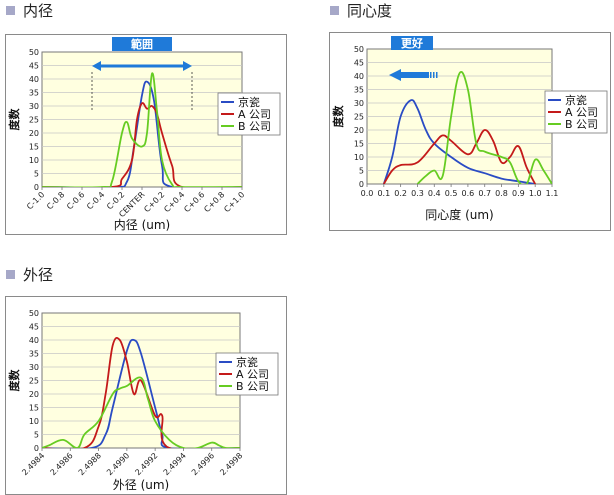 The width and height of the screenshot is (614, 495). I want to click on x-tick-label: 0.5, so click(451, 193).